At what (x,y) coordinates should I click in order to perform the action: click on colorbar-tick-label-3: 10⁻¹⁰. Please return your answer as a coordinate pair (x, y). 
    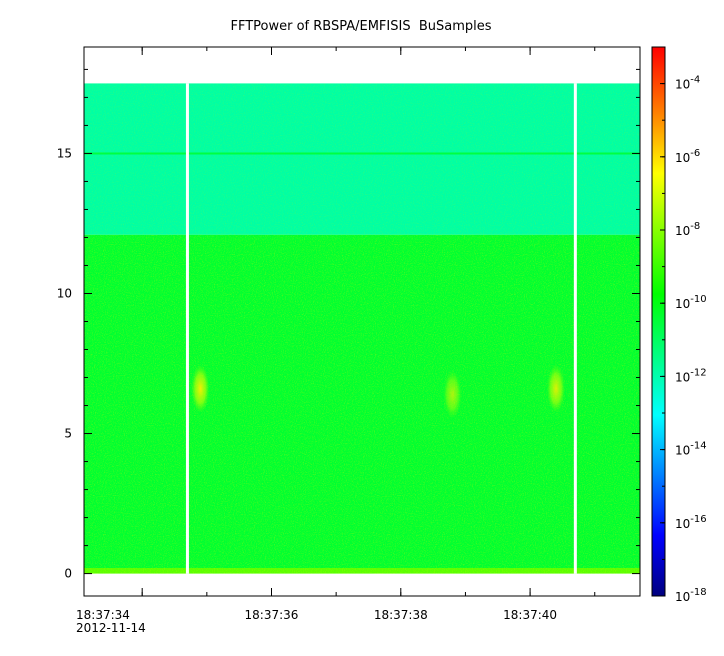
    Looking at the image, I should click on (691, 302).